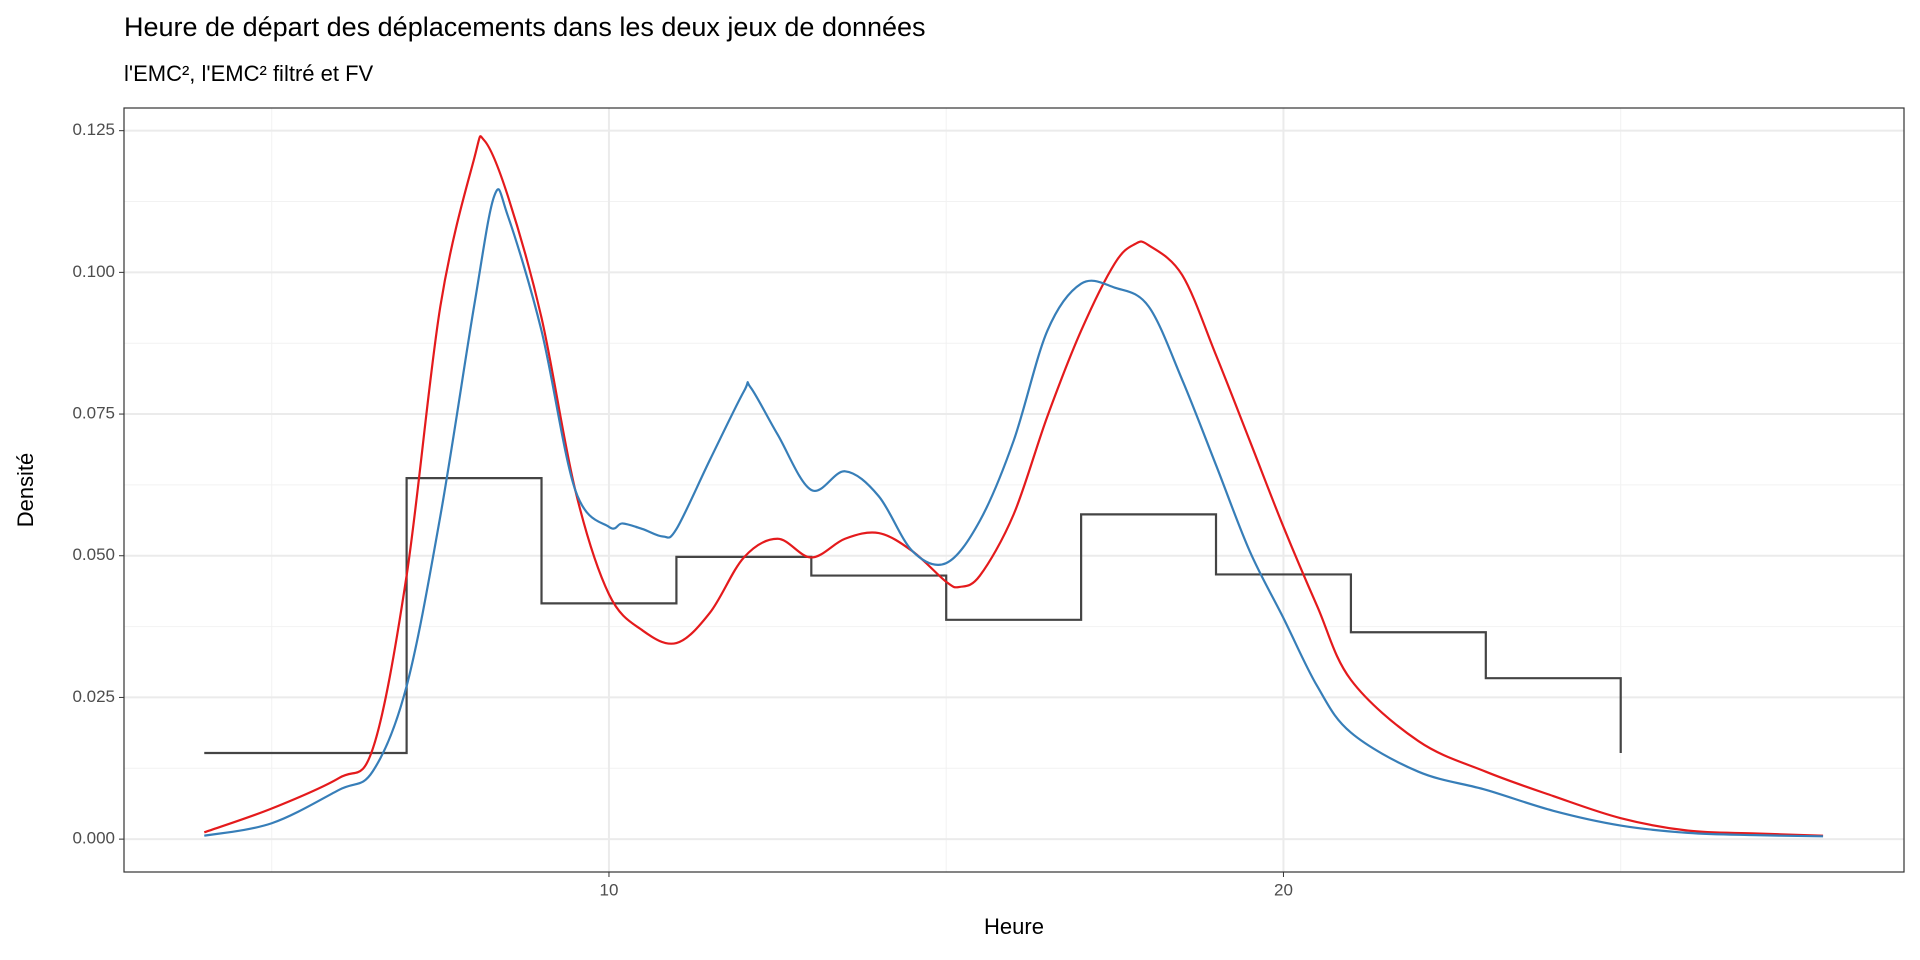 The height and width of the screenshot is (960, 1920). Describe the element at coordinates (93, 554) in the screenshot. I see `y-tick-label: 0.050` at that location.